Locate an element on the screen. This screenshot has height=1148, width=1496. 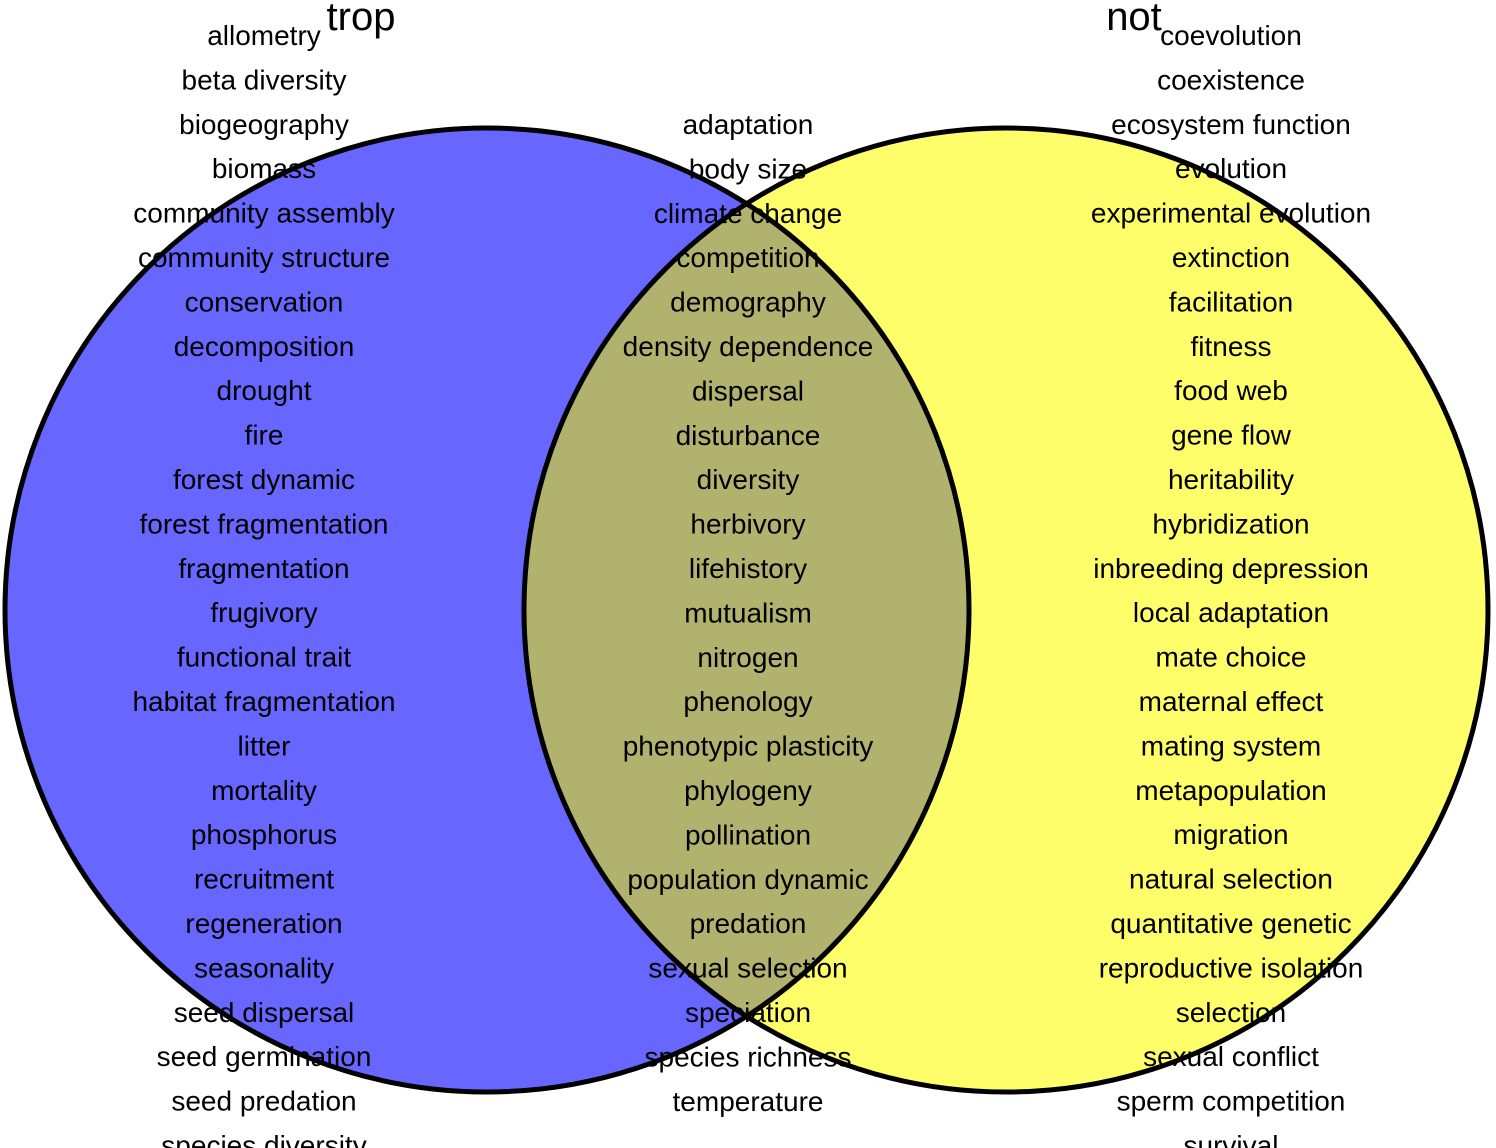
term-left-item: functional trait is located at coordinates (264, 657).